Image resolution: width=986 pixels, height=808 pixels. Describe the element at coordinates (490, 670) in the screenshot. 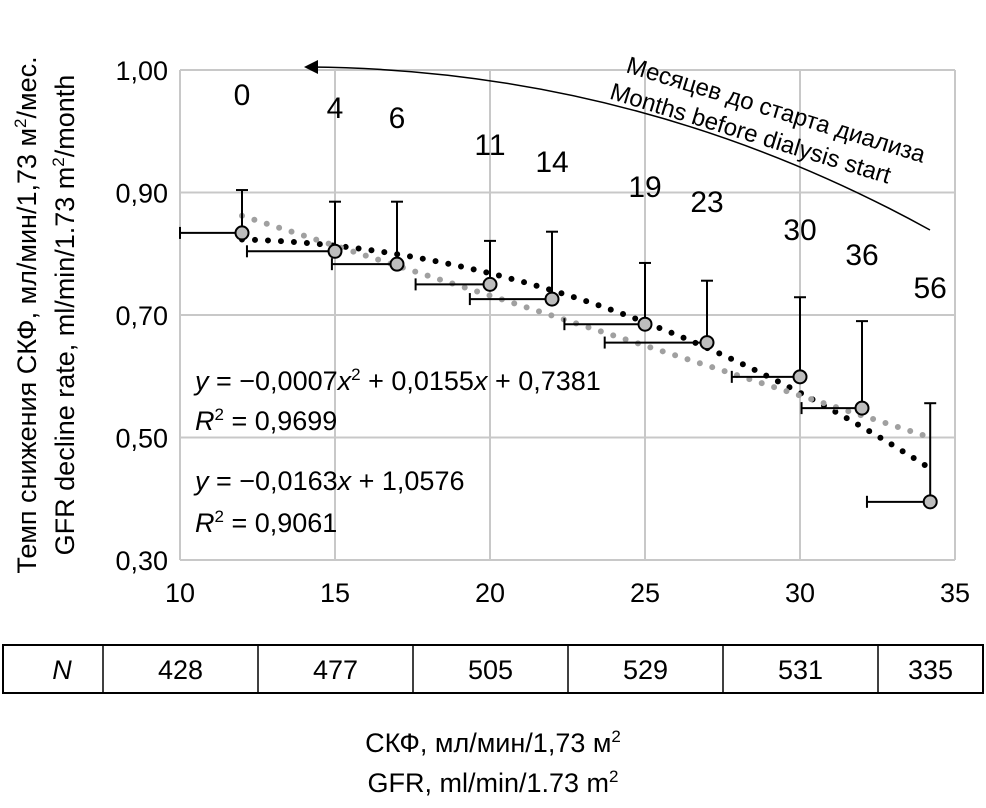

I see `n-table-cell: 505` at that location.